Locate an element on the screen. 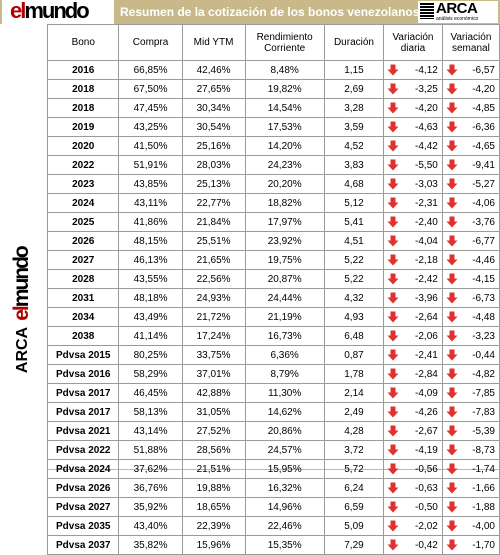 Image resolution: width=500 pixels, height=555 pixels. var-diaria-value: -2,40 is located at coordinates (426, 222).